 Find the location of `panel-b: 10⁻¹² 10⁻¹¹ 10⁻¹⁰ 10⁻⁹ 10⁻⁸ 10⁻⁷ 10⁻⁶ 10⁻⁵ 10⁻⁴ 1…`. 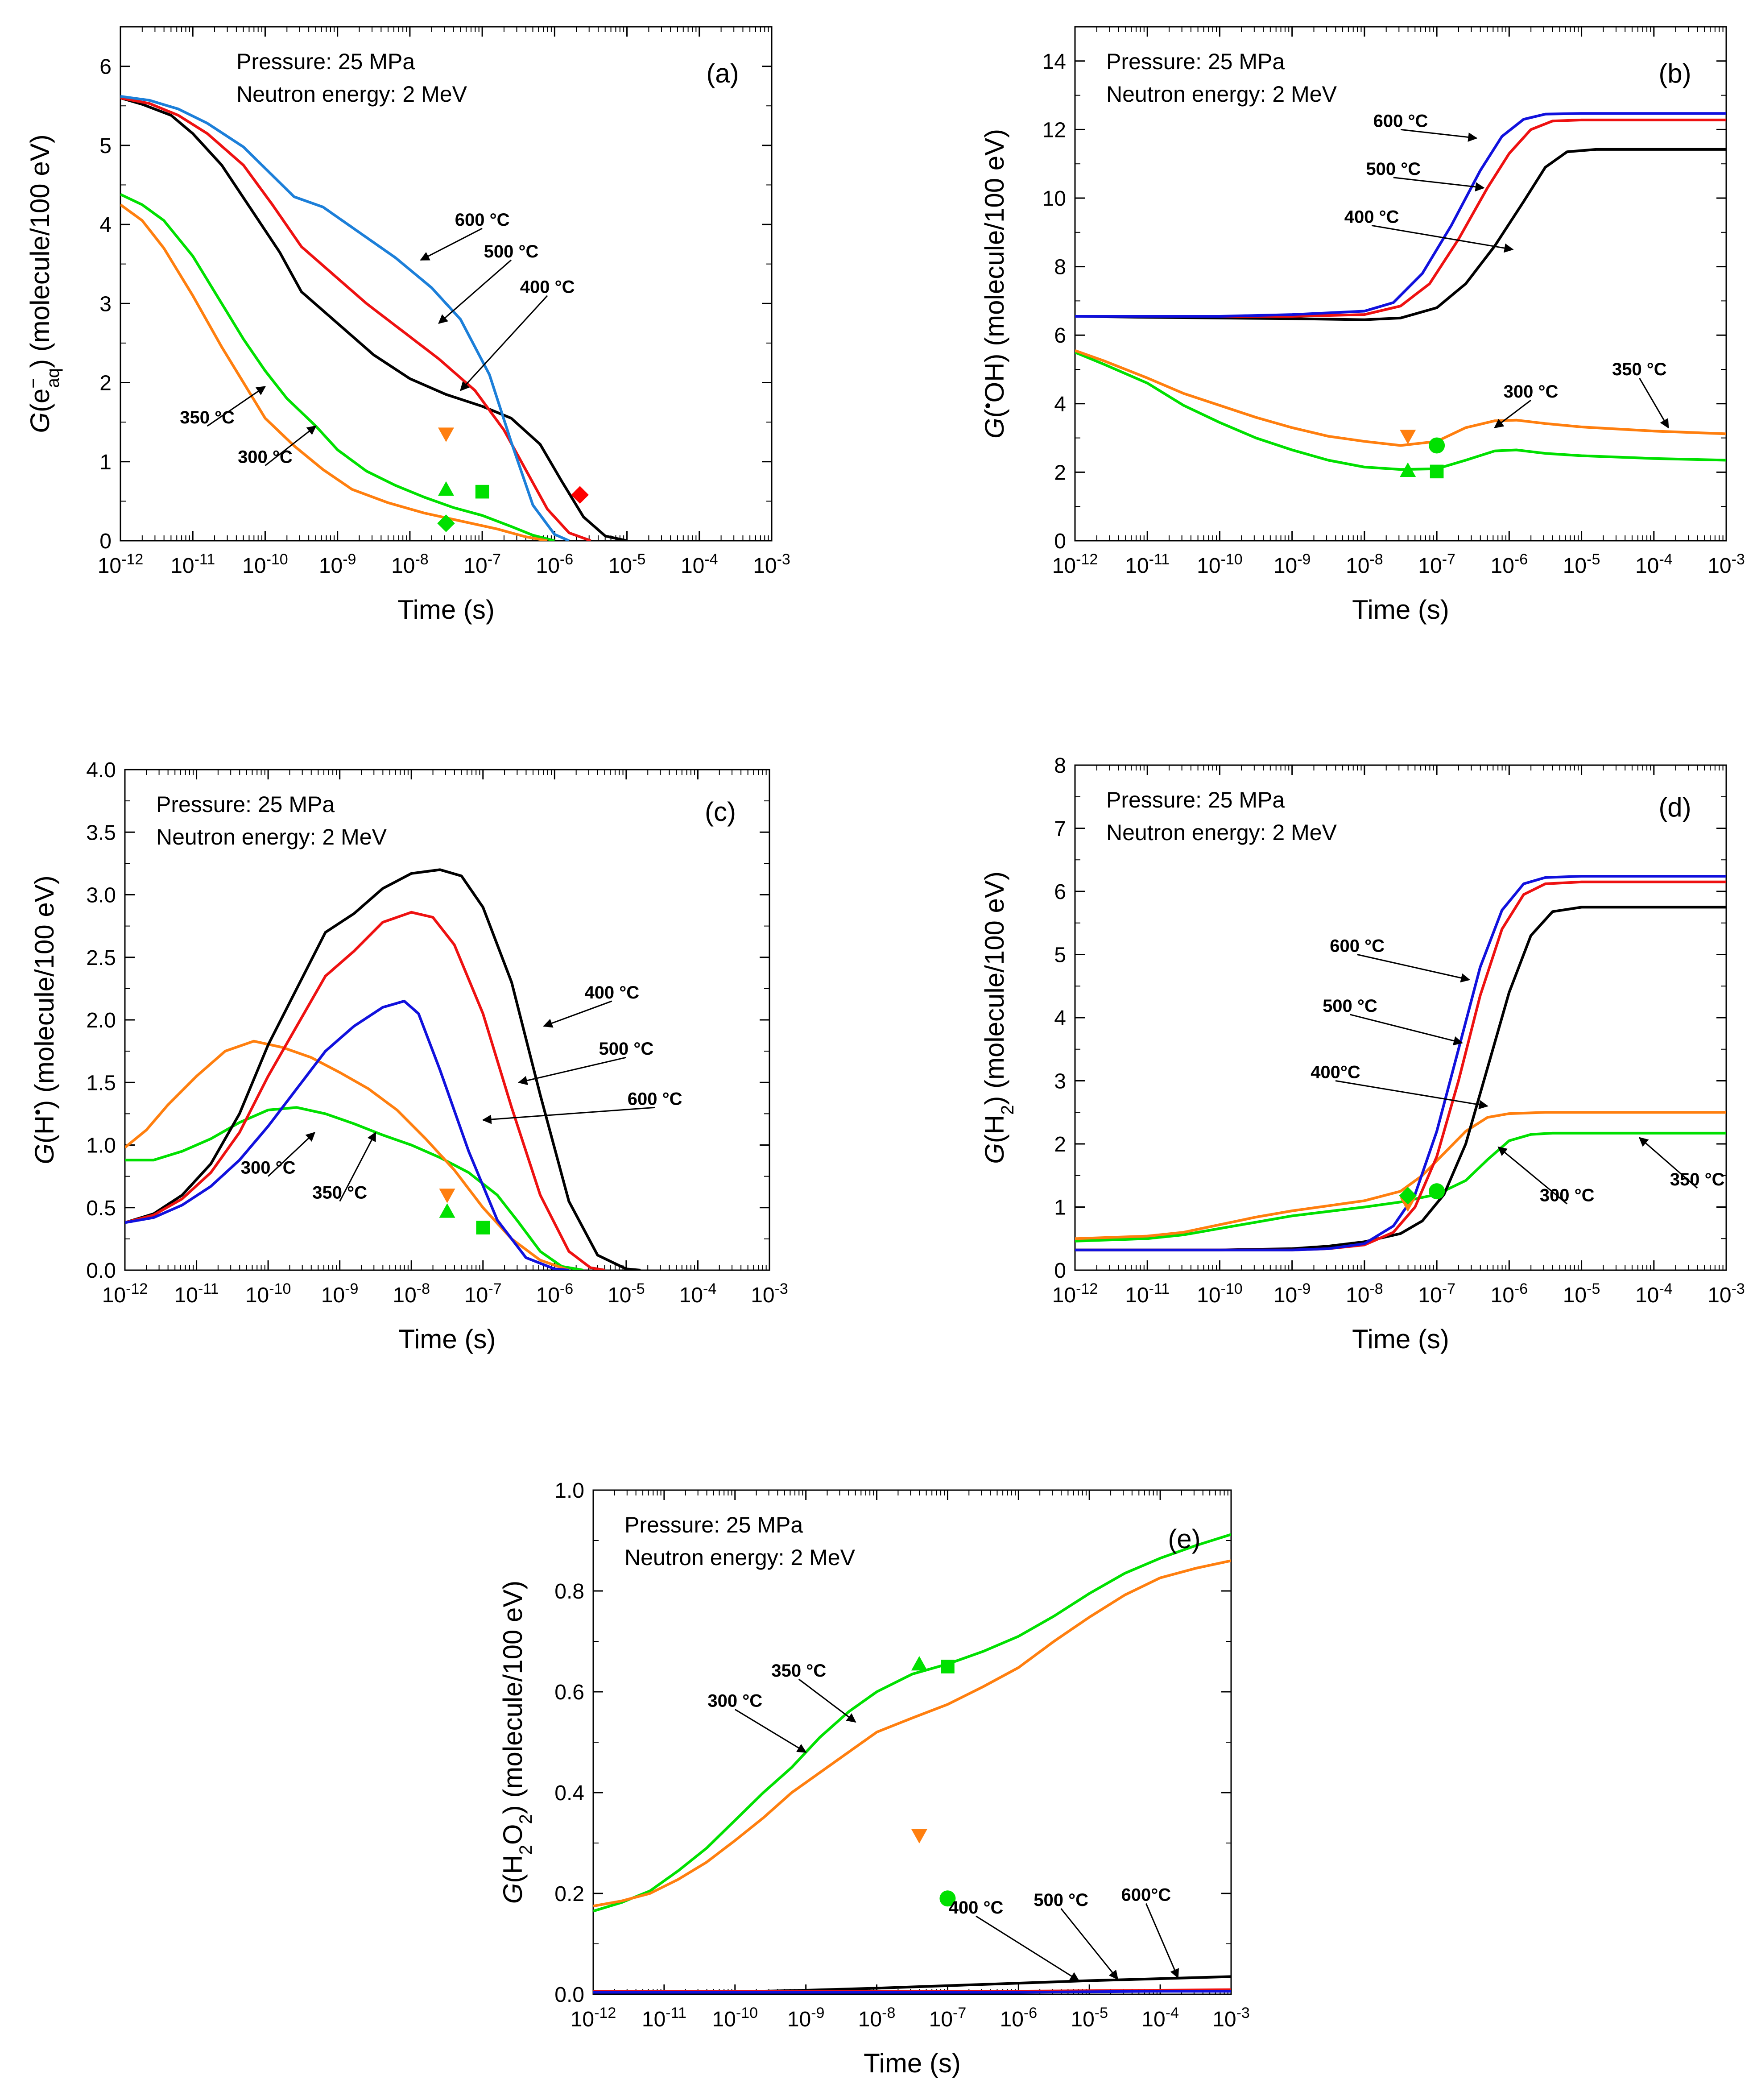

panel-b: 10⁻¹² 10⁻¹¹ 10⁻¹⁰ 10⁻⁹ 10⁻⁸ 10⁻⁷ 10⁻⁶ 10⁻⁵ 10⁻⁴ 1… is located at coordinates (1361, 325).